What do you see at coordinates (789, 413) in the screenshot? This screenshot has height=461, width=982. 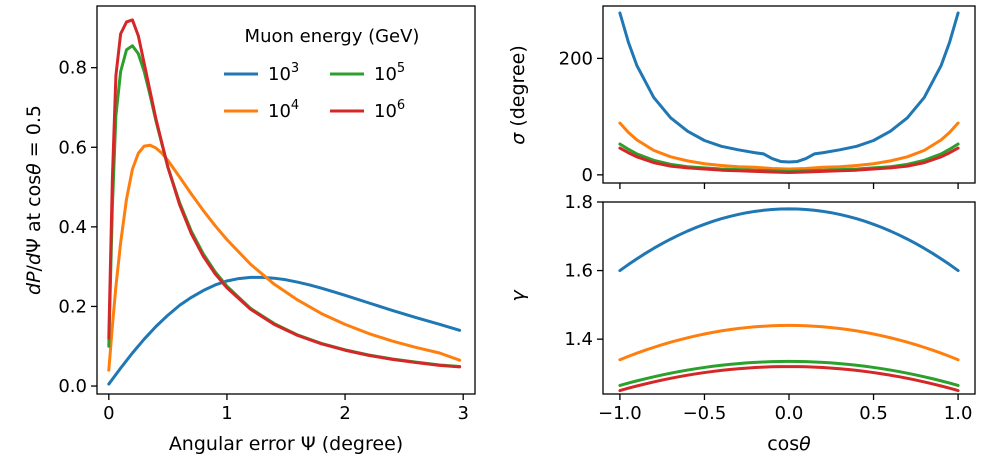 I see `gamma-x-tick-label: 0.0` at bounding box center [789, 413].